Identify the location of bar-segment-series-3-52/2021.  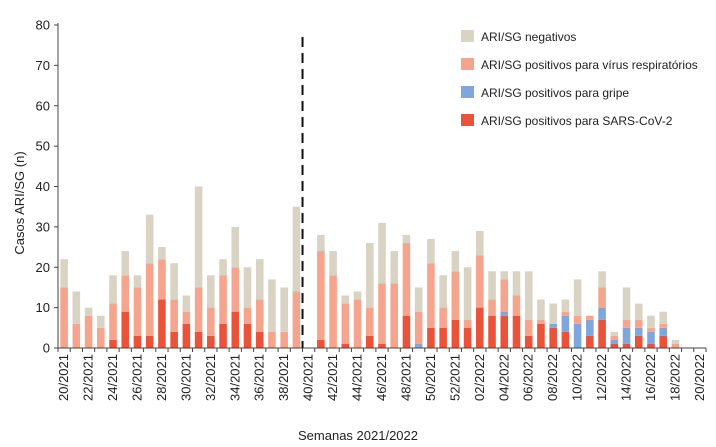
(455, 261).